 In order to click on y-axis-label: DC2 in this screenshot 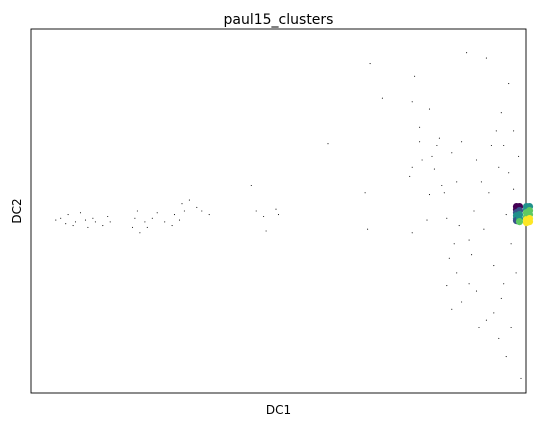, I will do `click(17, 210)`.